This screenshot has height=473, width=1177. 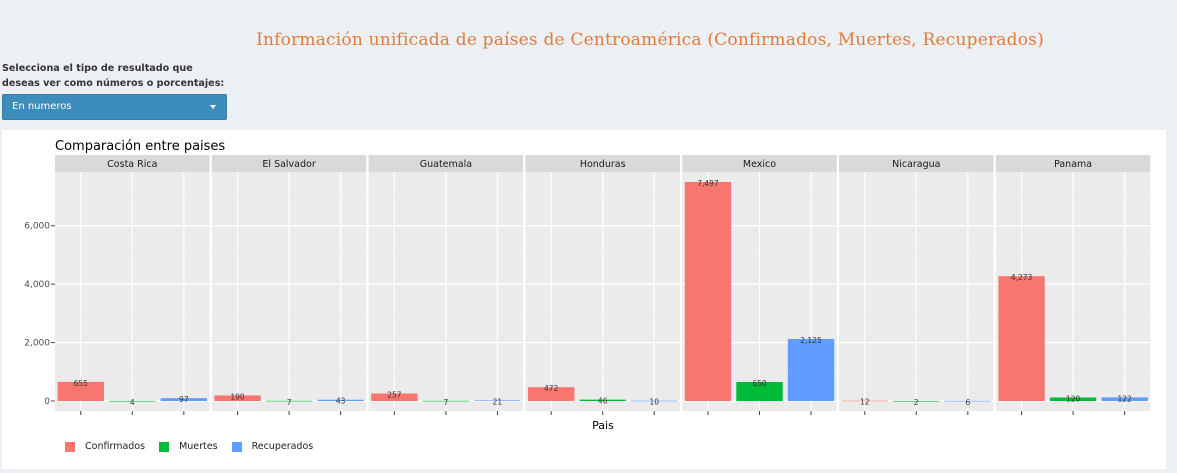 What do you see at coordinates (115, 446) in the screenshot?
I see `legend-label: Confirmados` at bounding box center [115, 446].